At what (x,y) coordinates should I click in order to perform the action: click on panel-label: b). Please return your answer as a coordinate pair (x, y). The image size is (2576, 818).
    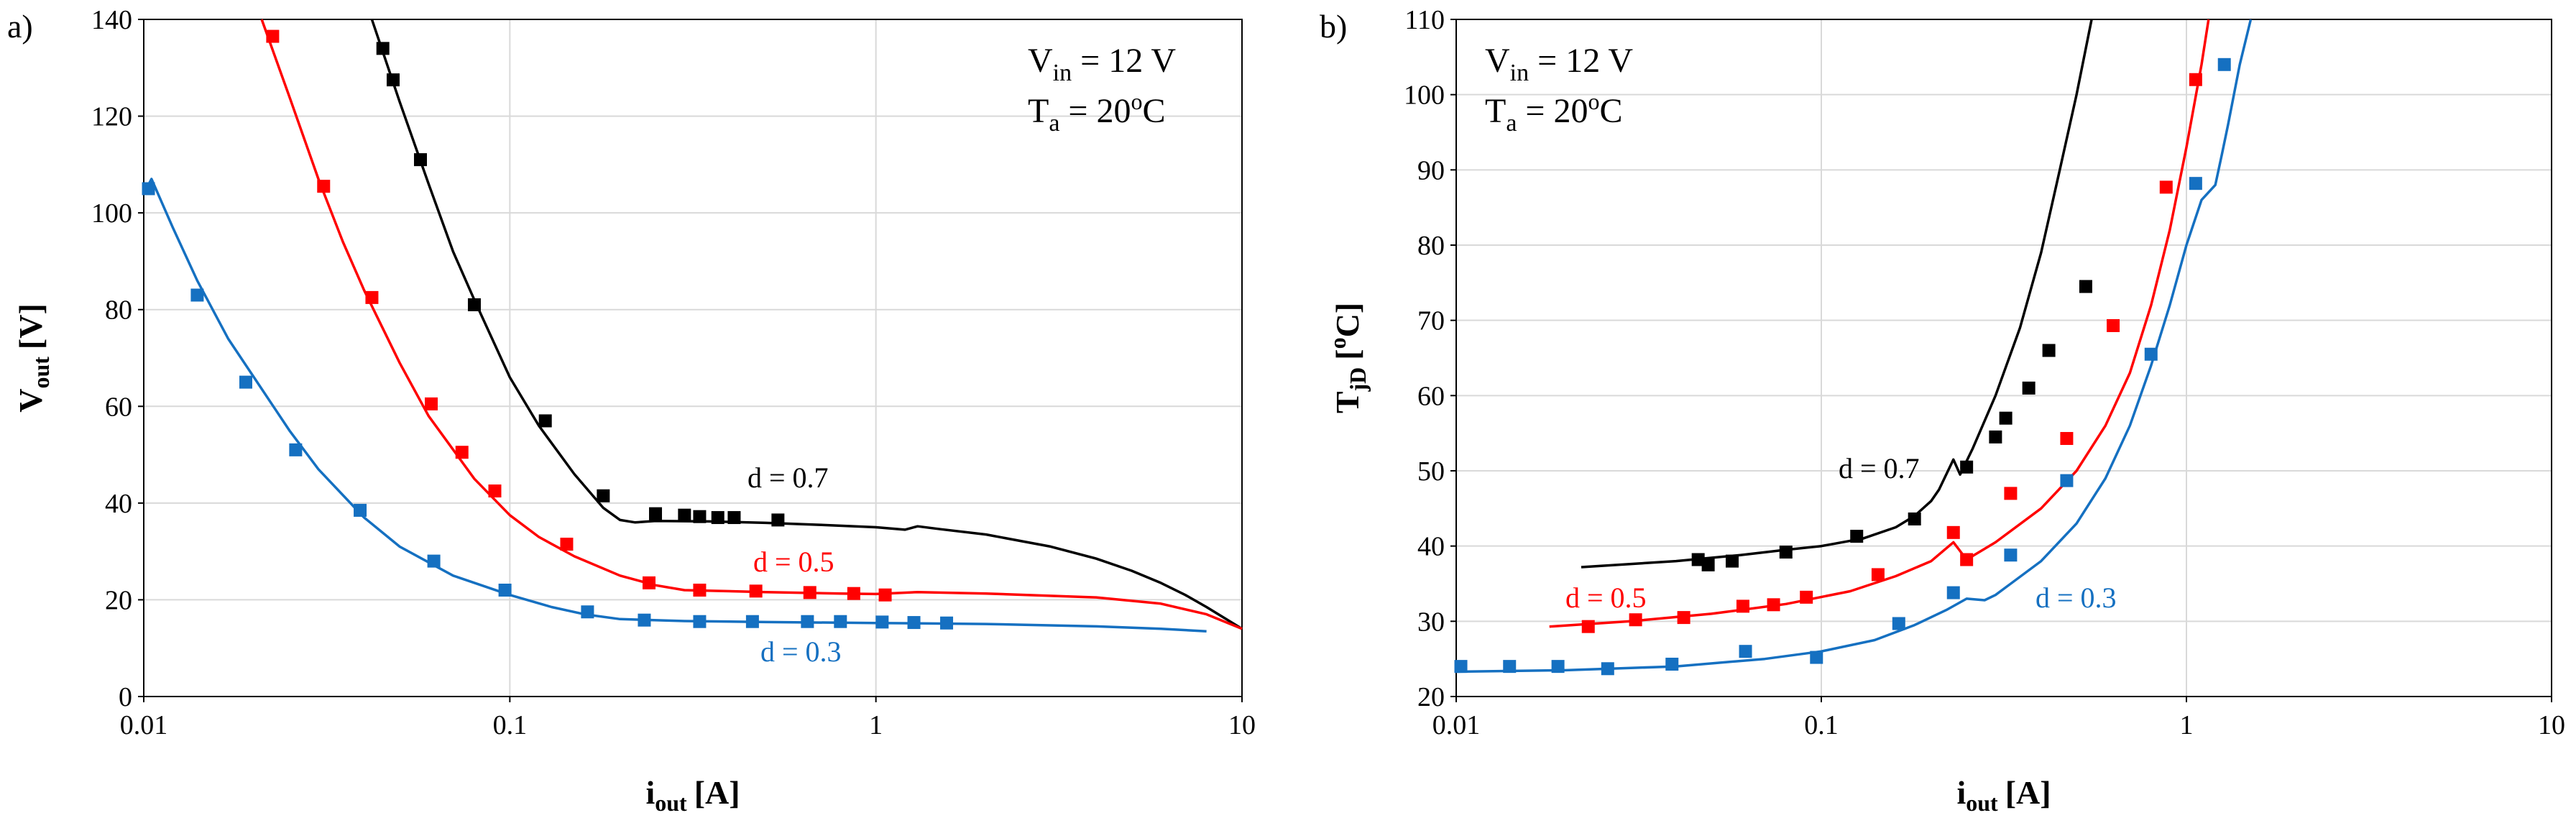
    Looking at the image, I should click on (1333, 27).